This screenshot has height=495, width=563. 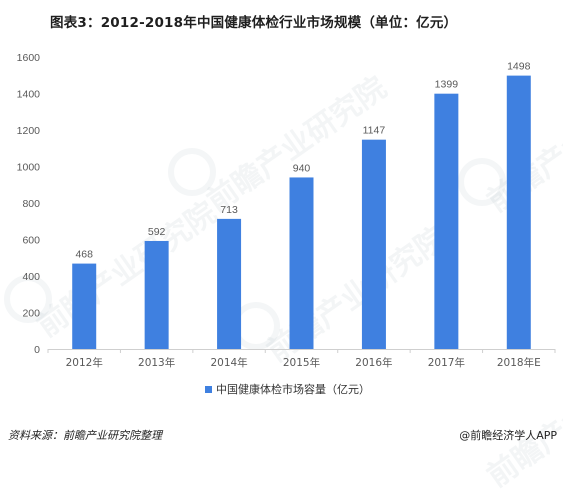 What do you see at coordinates (31, 277) in the screenshot?
I see `y-tick-label: 400` at bounding box center [31, 277].